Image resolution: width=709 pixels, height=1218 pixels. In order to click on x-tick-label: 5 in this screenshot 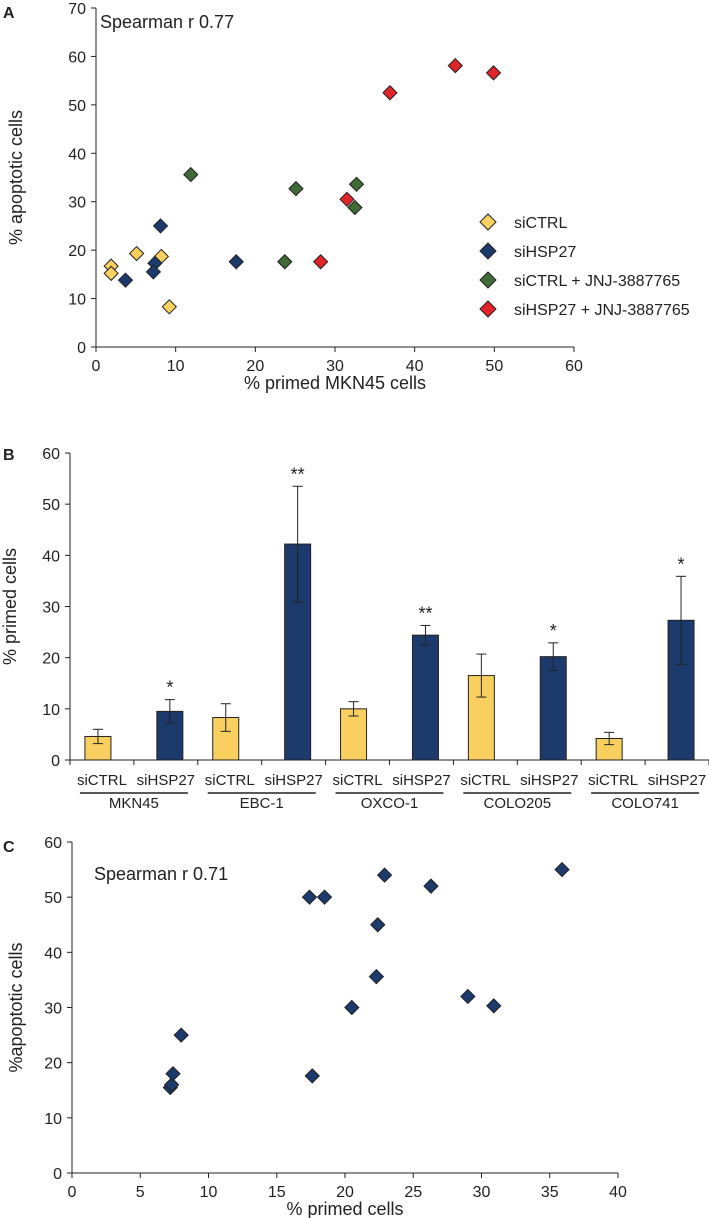, I will do `click(140, 1192)`.